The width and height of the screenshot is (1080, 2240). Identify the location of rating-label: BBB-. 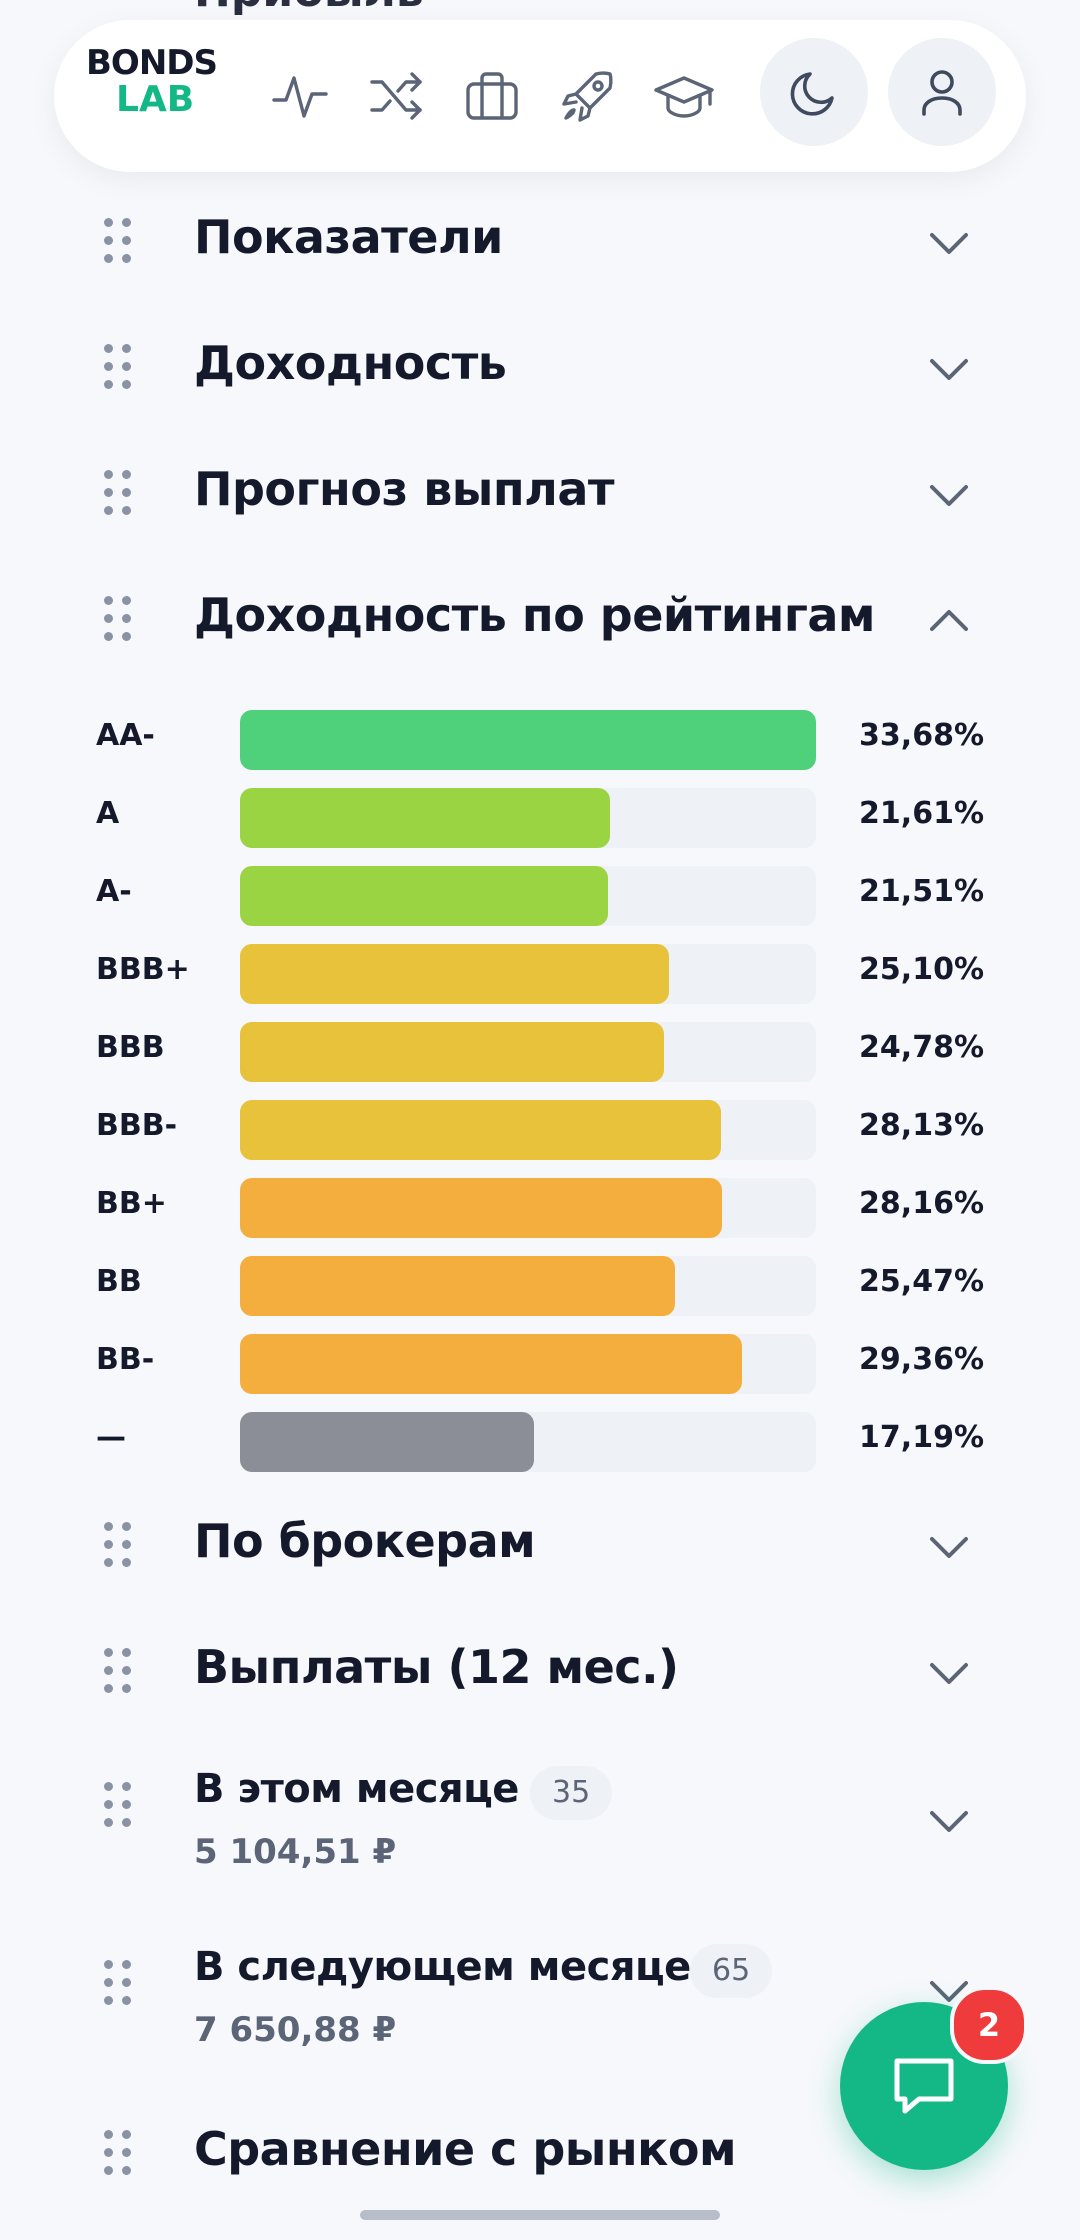
(137, 1125).